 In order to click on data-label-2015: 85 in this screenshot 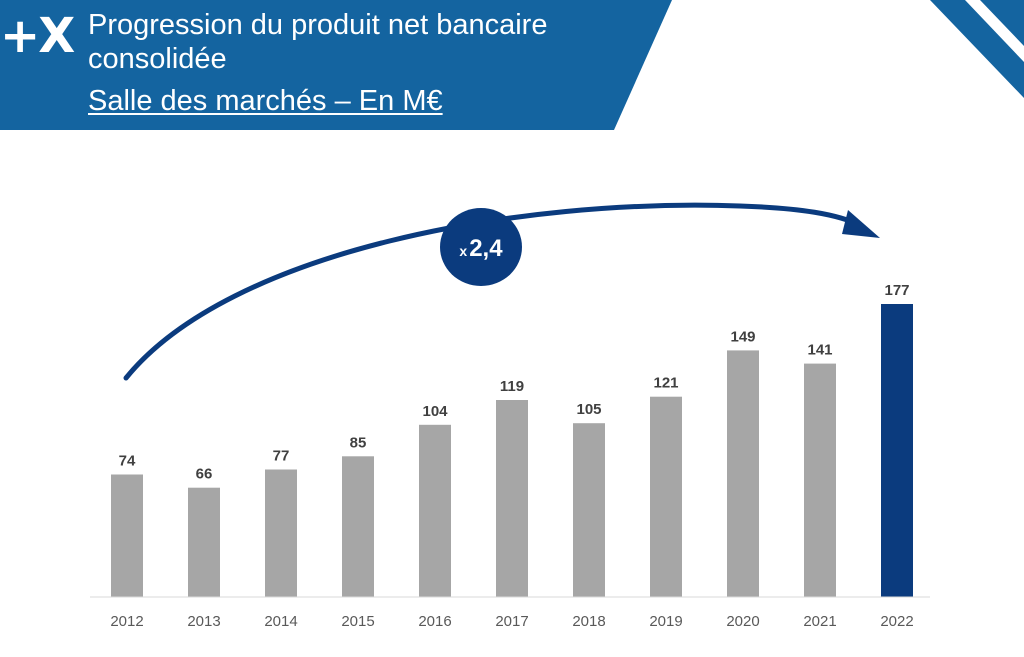, I will do `click(358, 442)`.